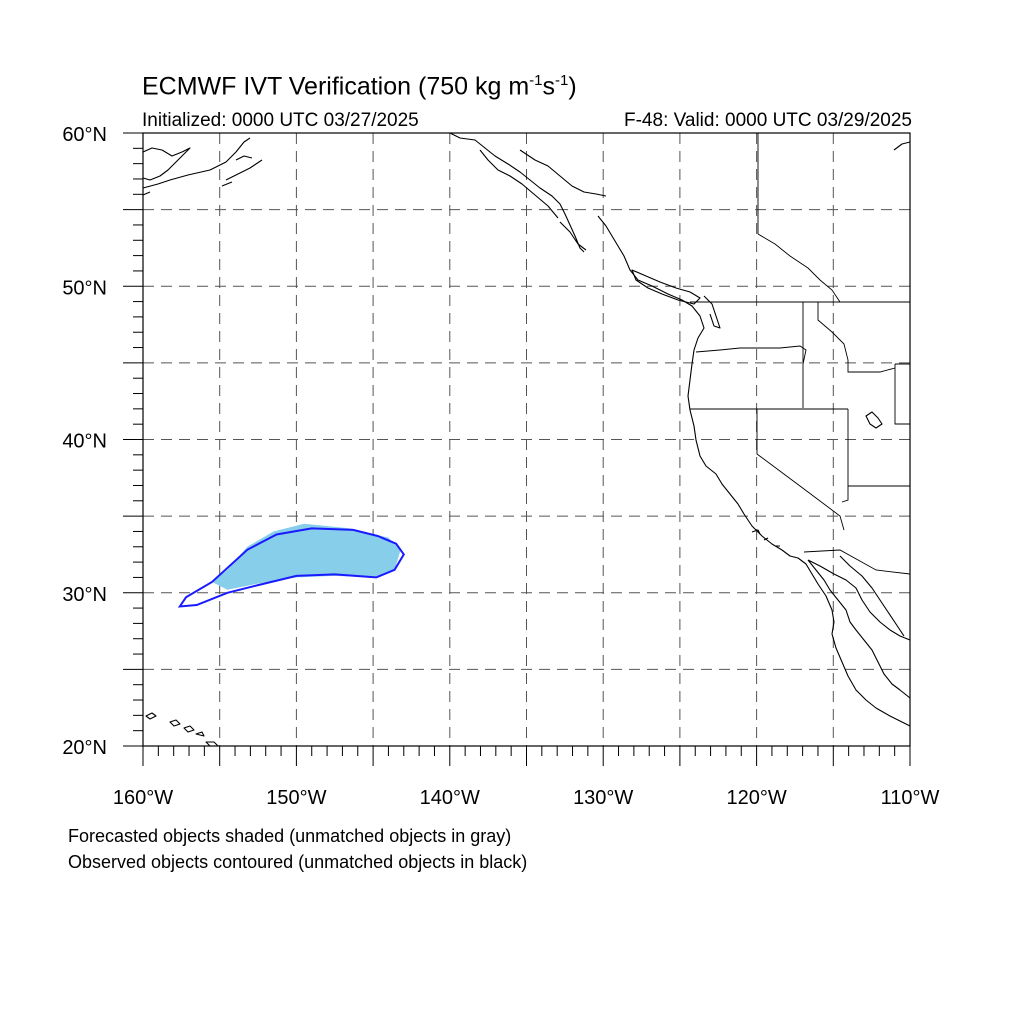 The height and width of the screenshot is (1024, 1024). I want to click on title-text: ECMWF IVT Verification (750 kg m, so click(336, 86).